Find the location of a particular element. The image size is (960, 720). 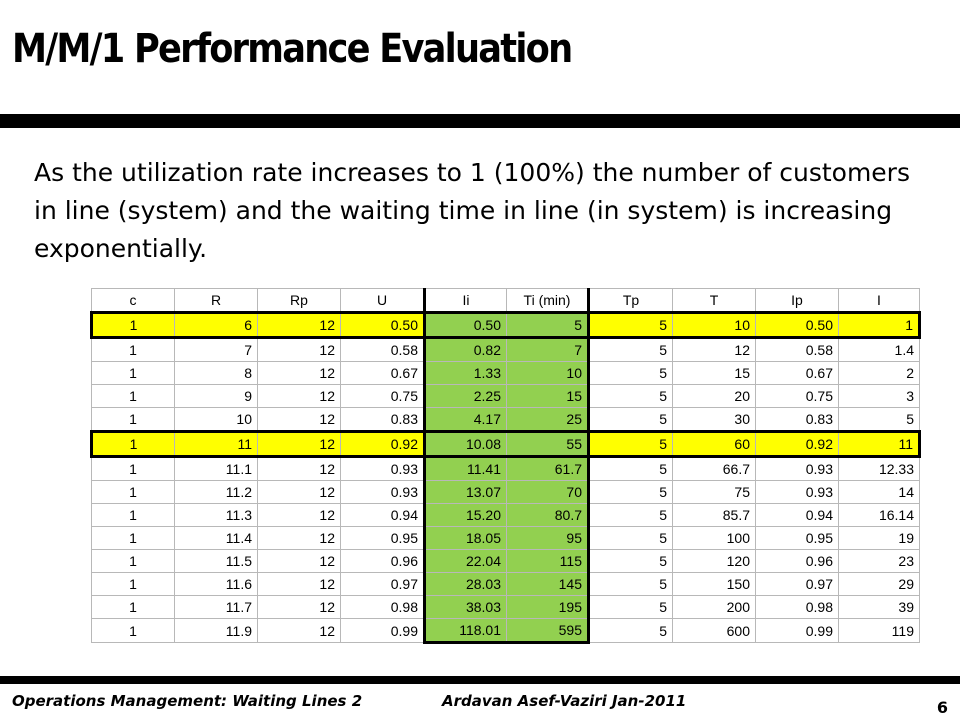

table-cell: 15.20 is located at coordinates (465, 515).